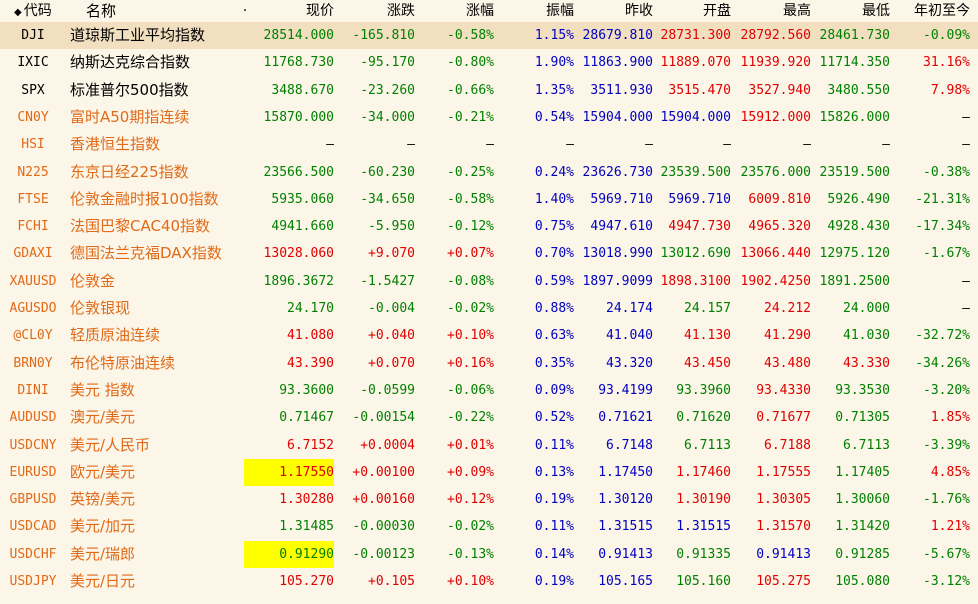  I want to click on cell-open: 1.31515, so click(703, 527).